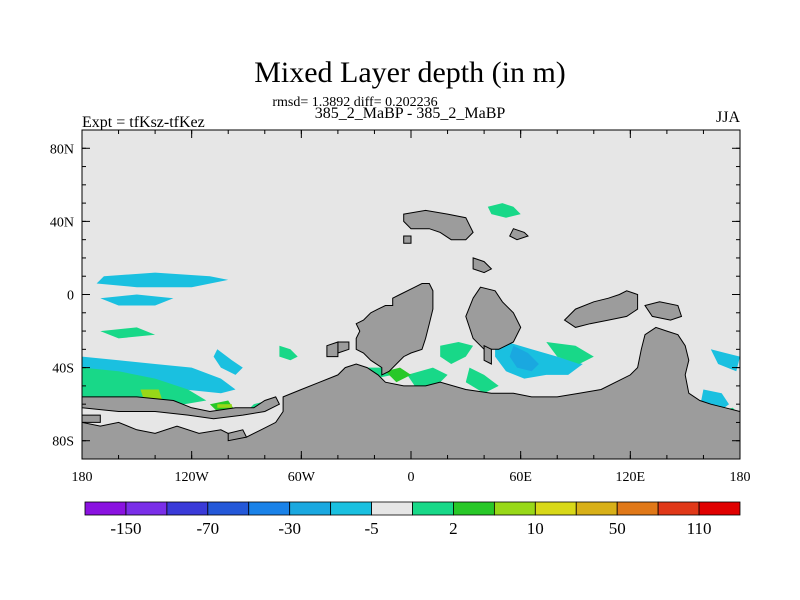  What do you see at coordinates (728, 117) in the screenshot?
I see `season-label: JJA` at bounding box center [728, 117].